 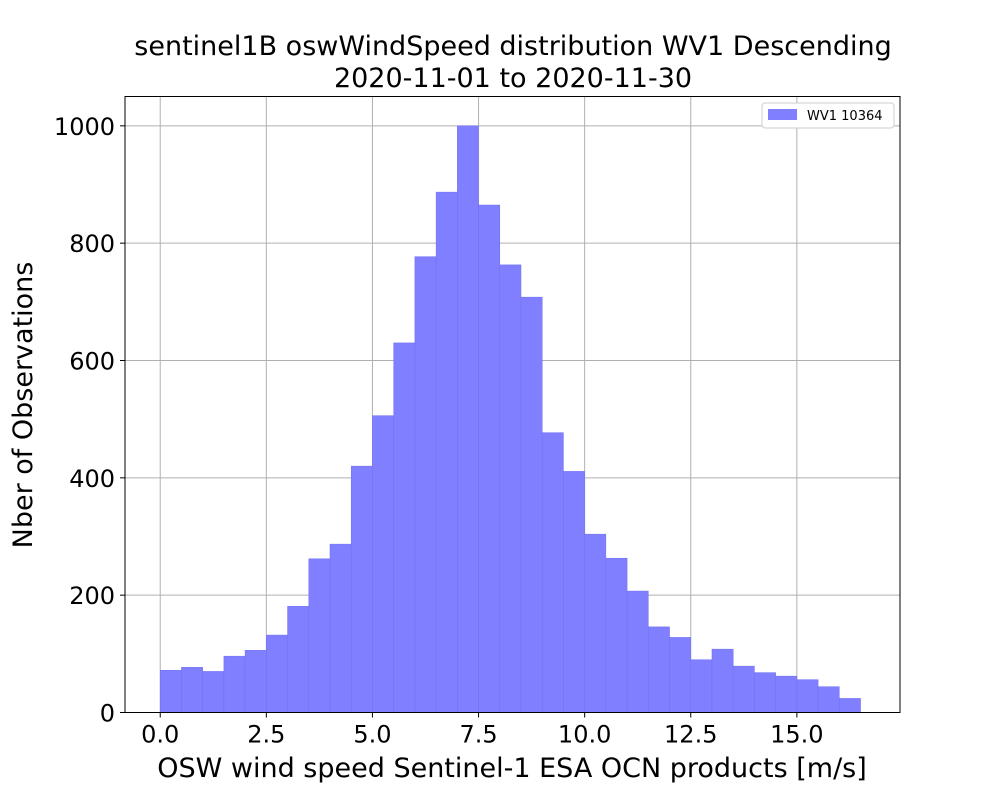 I want to click on y-tick-label: 1000, so click(x=84, y=127).